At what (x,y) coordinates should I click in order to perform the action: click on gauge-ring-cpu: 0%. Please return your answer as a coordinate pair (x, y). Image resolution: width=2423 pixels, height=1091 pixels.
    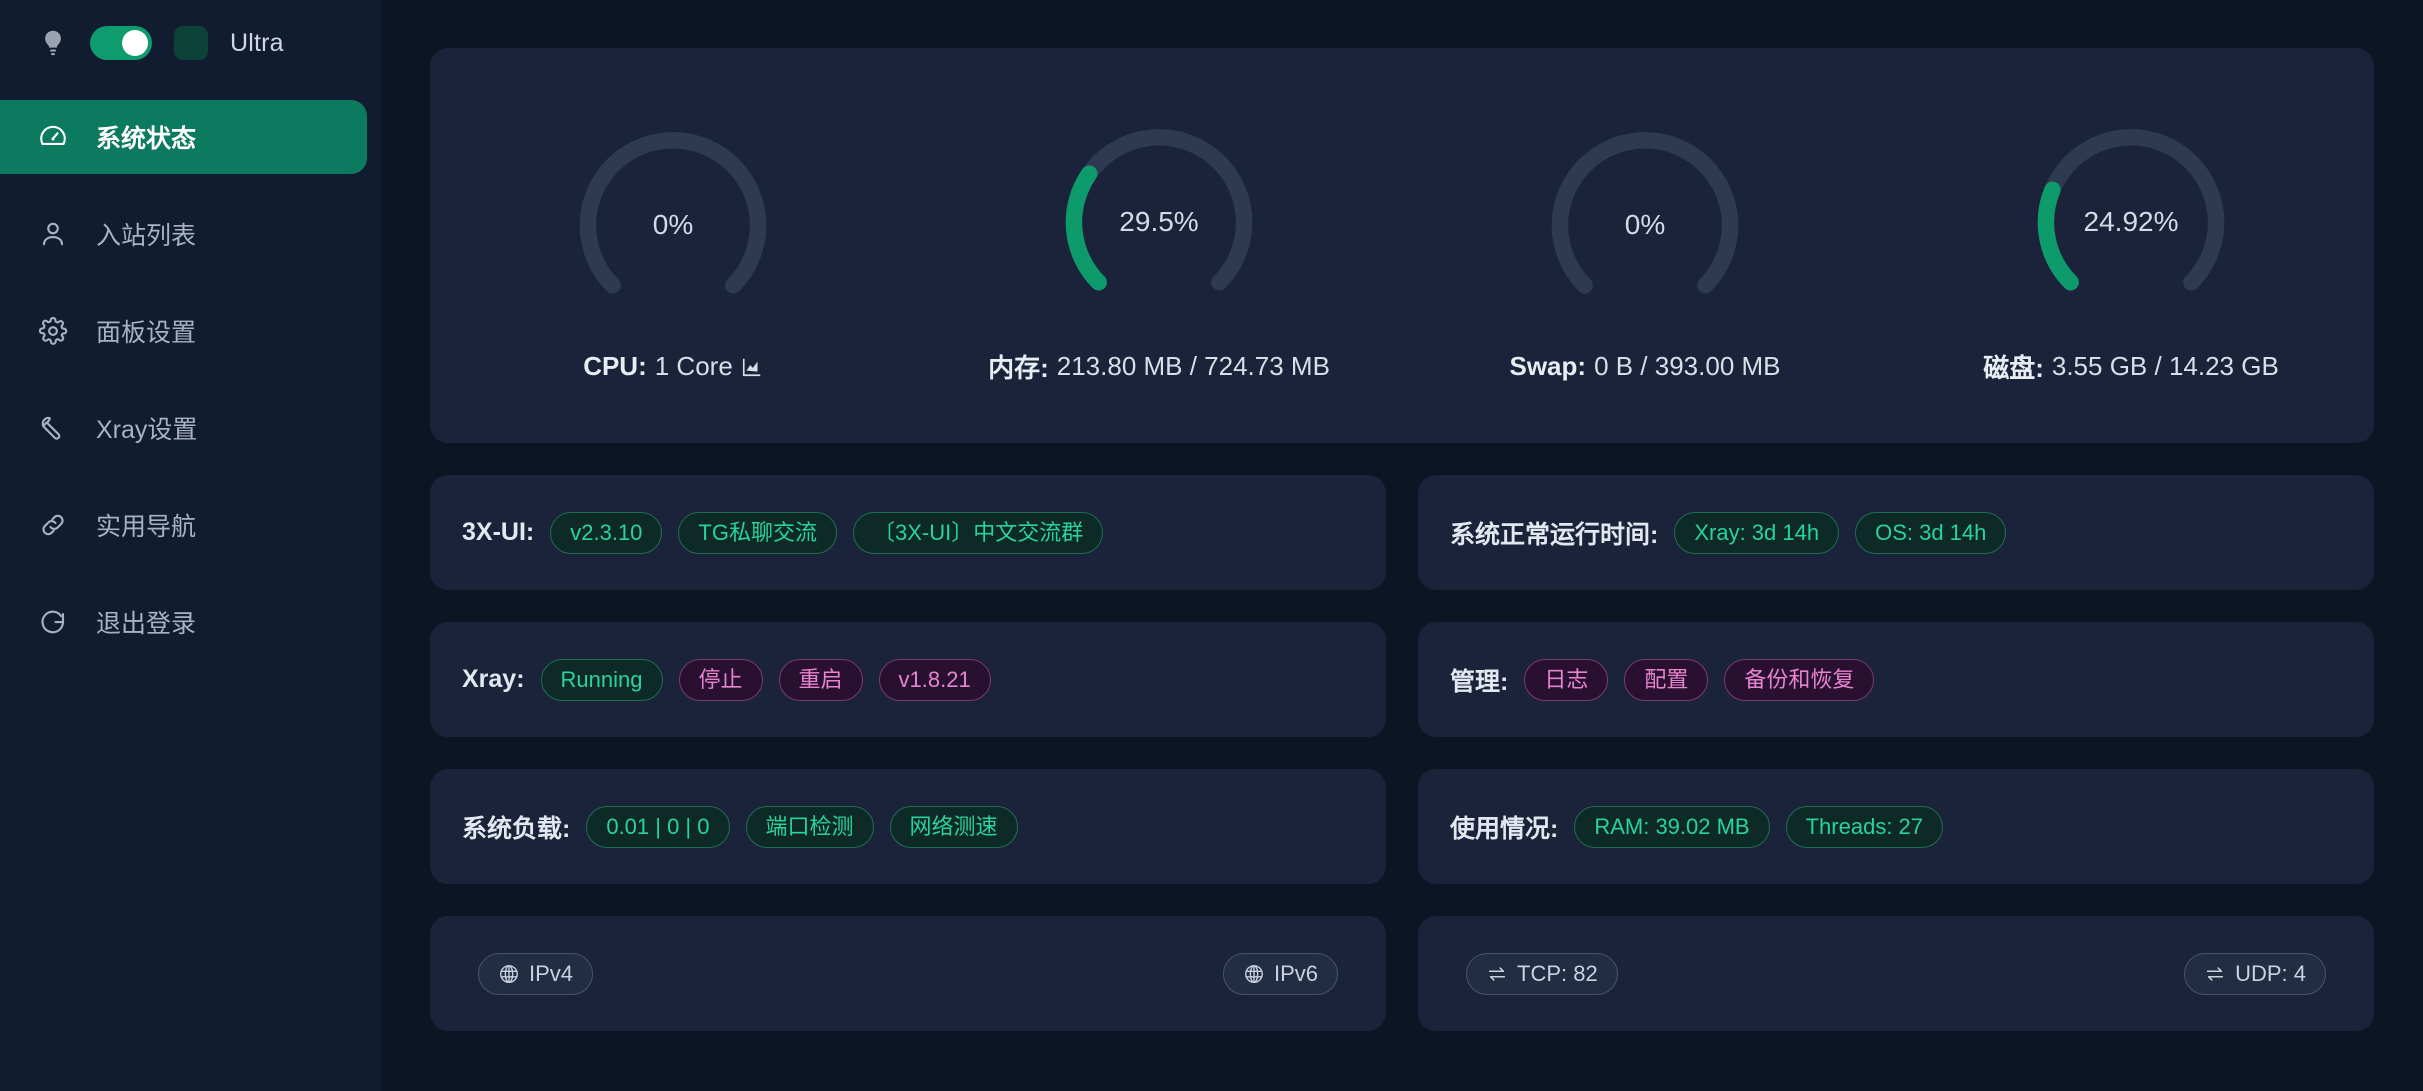
    Looking at the image, I should click on (673, 225).